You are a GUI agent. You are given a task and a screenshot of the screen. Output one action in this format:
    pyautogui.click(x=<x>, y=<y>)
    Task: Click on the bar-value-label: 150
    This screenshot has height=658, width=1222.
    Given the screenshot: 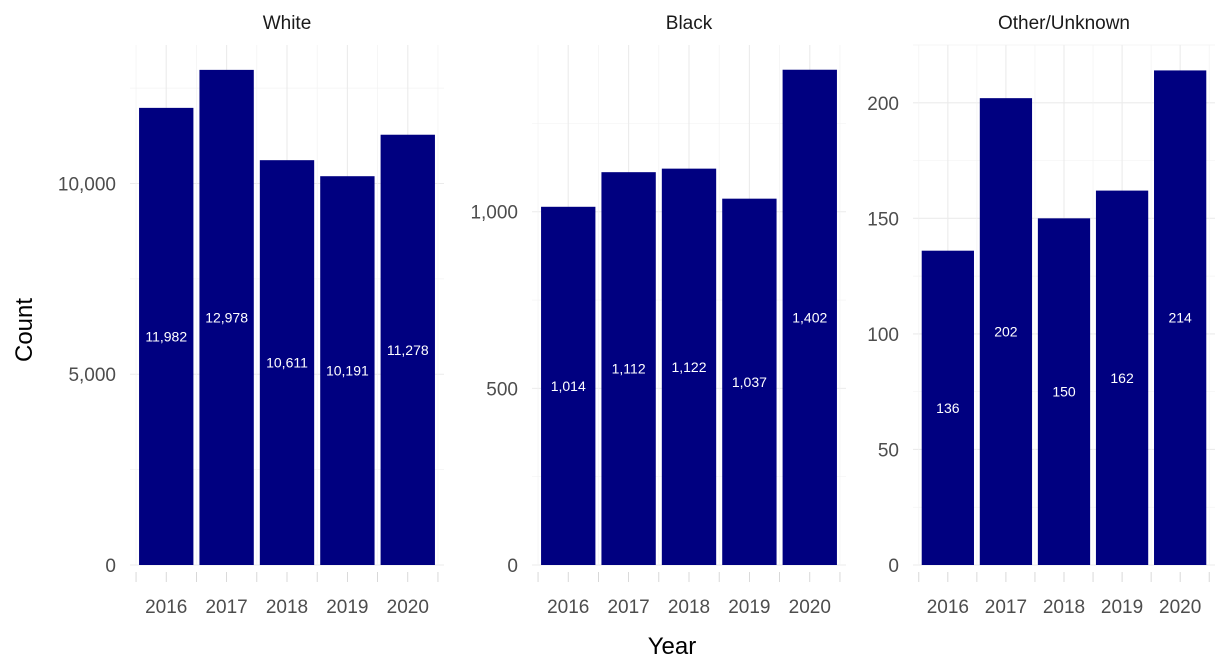 What is the action you would take?
    pyautogui.click(x=1064, y=392)
    